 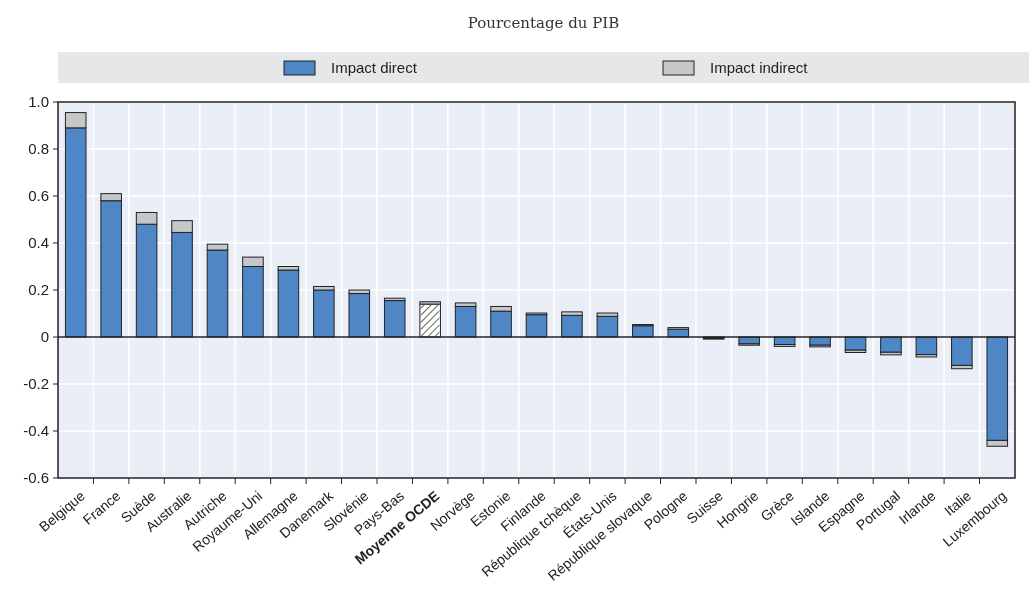 What do you see at coordinates (36, 384) in the screenshot?
I see `y-tick-label: -0.2` at bounding box center [36, 384].